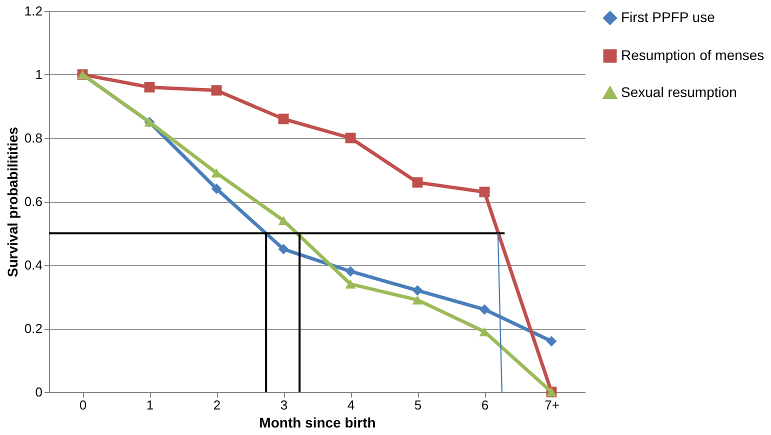 Image resolution: width=771 pixels, height=435 pixels. What do you see at coordinates (33, 138) in the screenshot?
I see `y-tick-label: 0.8` at bounding box center [33, 138].